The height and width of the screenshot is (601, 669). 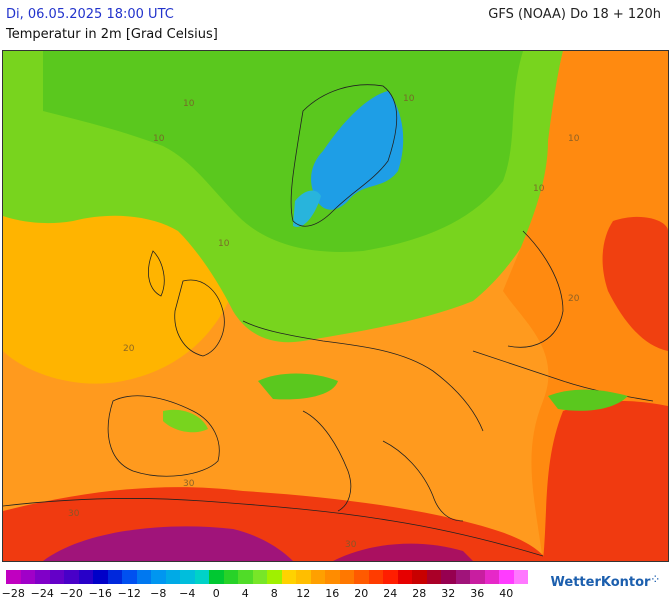 I want to click on legend-tick-label: −24, so click(x=42, y=593).